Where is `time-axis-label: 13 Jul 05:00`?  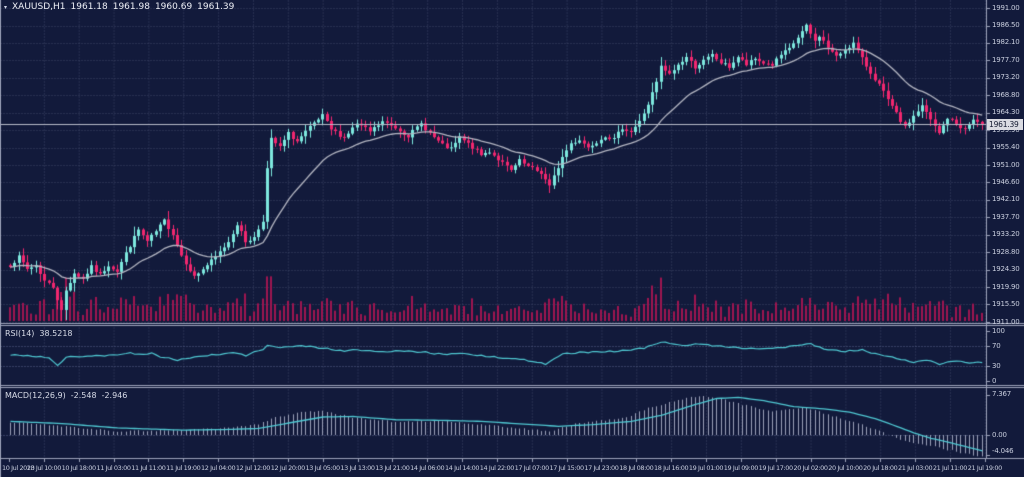
time-axis-label: 13 Jul 05:00 is located at coordinates (323, 468).